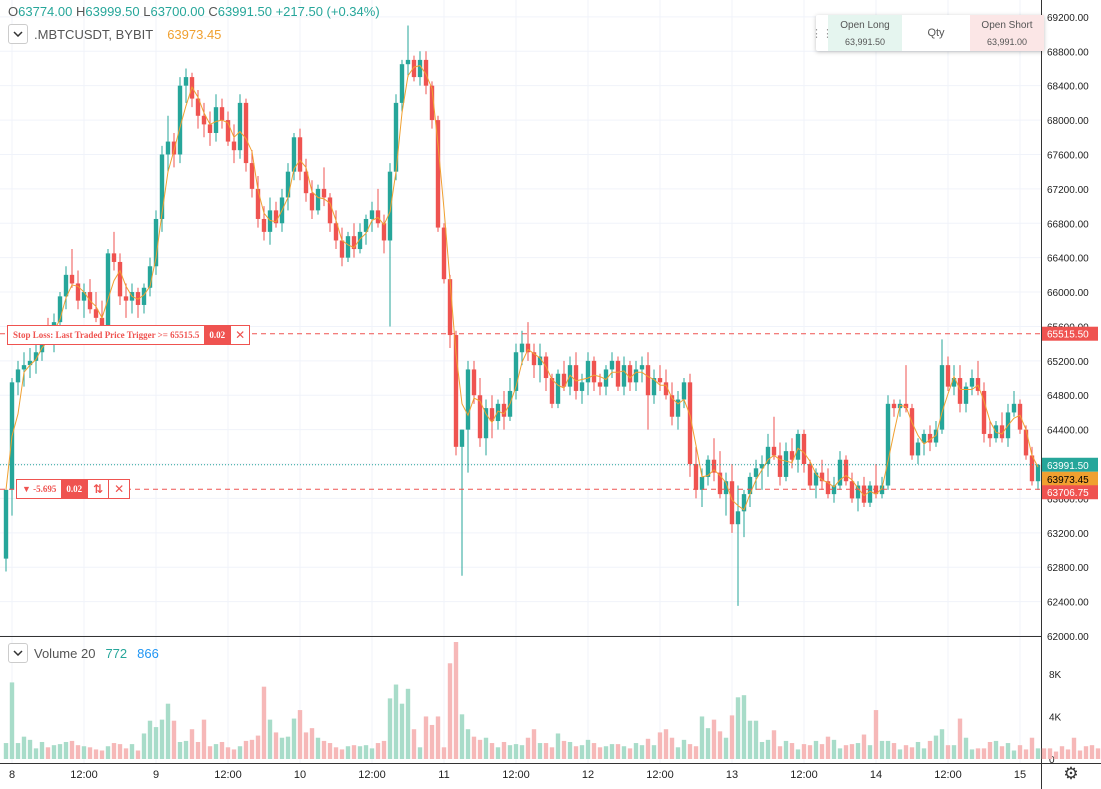 Image resolution: width=1101 pixels, height=789 pixels. I want to click on y-tick-label: 66400.00, so click(1068, 259).